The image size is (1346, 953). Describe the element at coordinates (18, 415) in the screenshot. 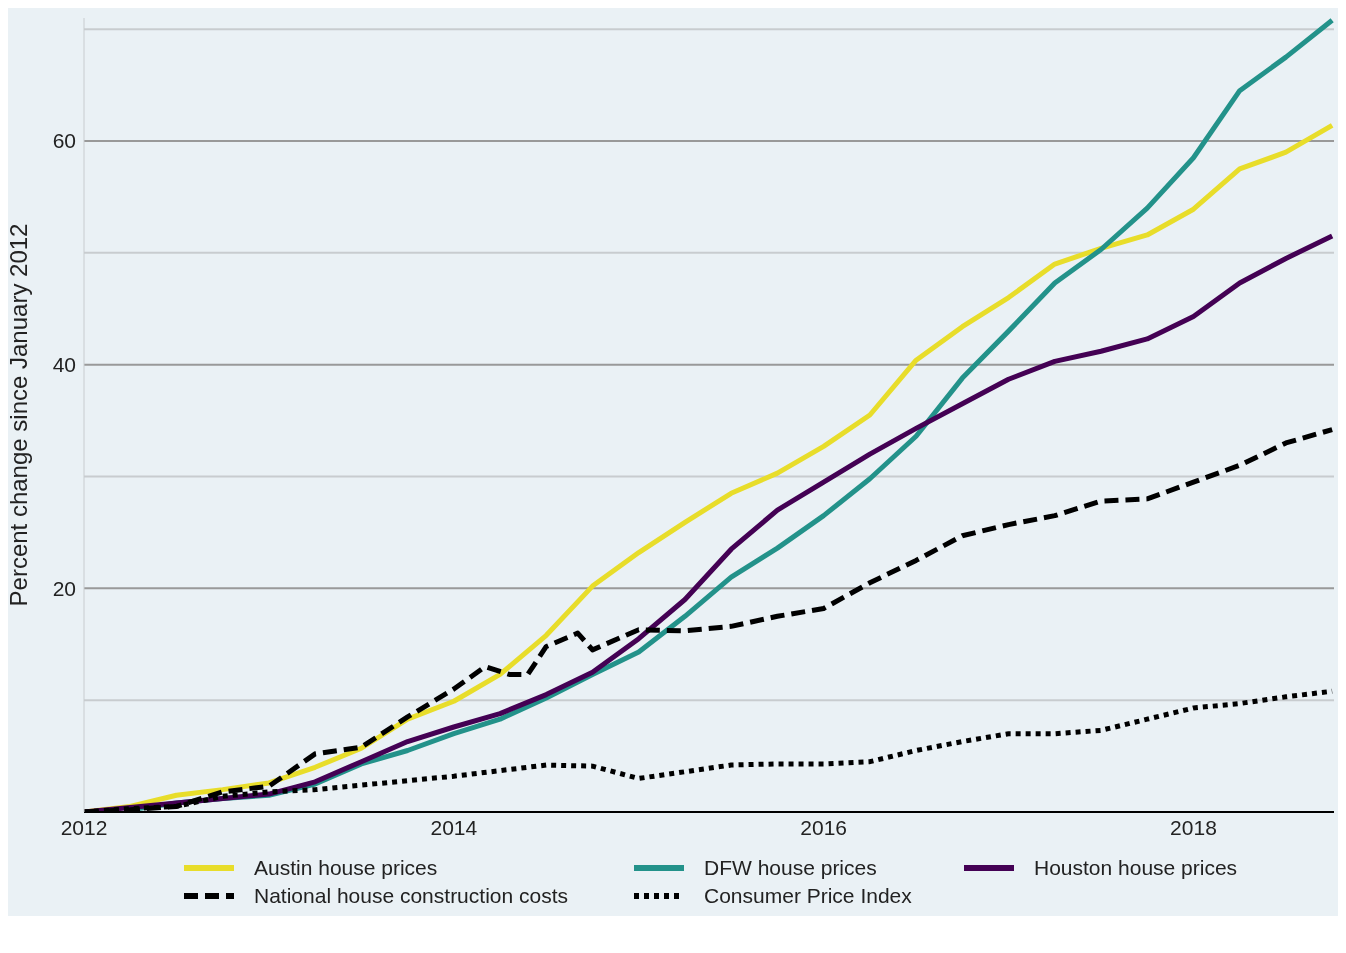

I see `y-axis-title: Percent change since January 2012` at that location.